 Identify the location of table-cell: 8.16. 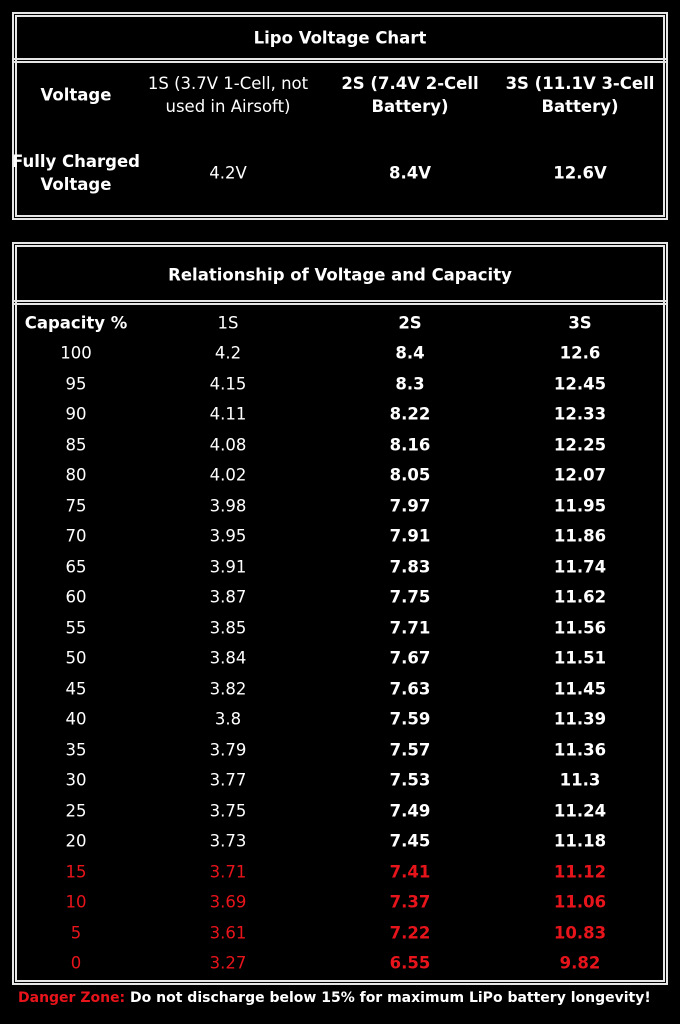
(410, 444).